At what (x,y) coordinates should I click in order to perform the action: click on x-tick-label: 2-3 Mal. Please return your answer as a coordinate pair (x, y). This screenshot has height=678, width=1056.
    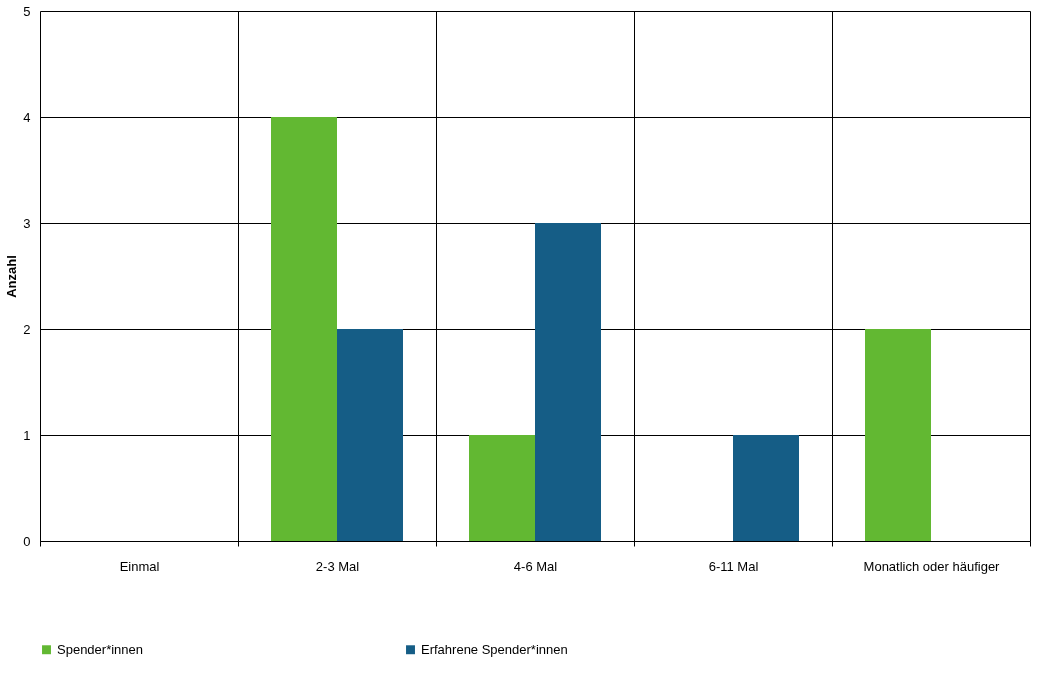
    Looking at the image, I should click on (337, 566).